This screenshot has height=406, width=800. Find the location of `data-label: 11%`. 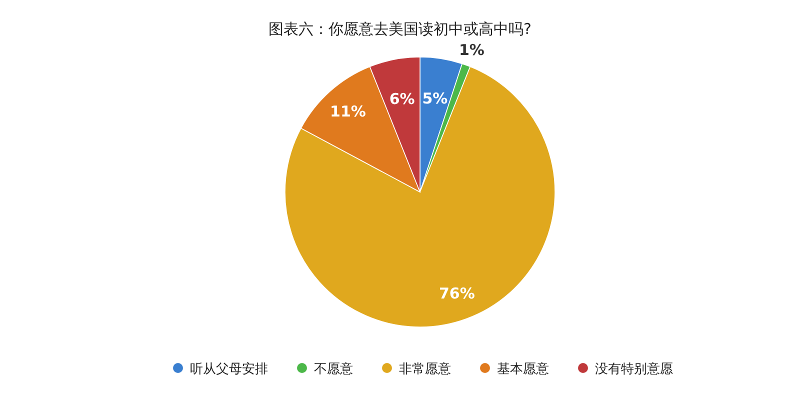

data-label: 11% is located at coordinates (348, 111).